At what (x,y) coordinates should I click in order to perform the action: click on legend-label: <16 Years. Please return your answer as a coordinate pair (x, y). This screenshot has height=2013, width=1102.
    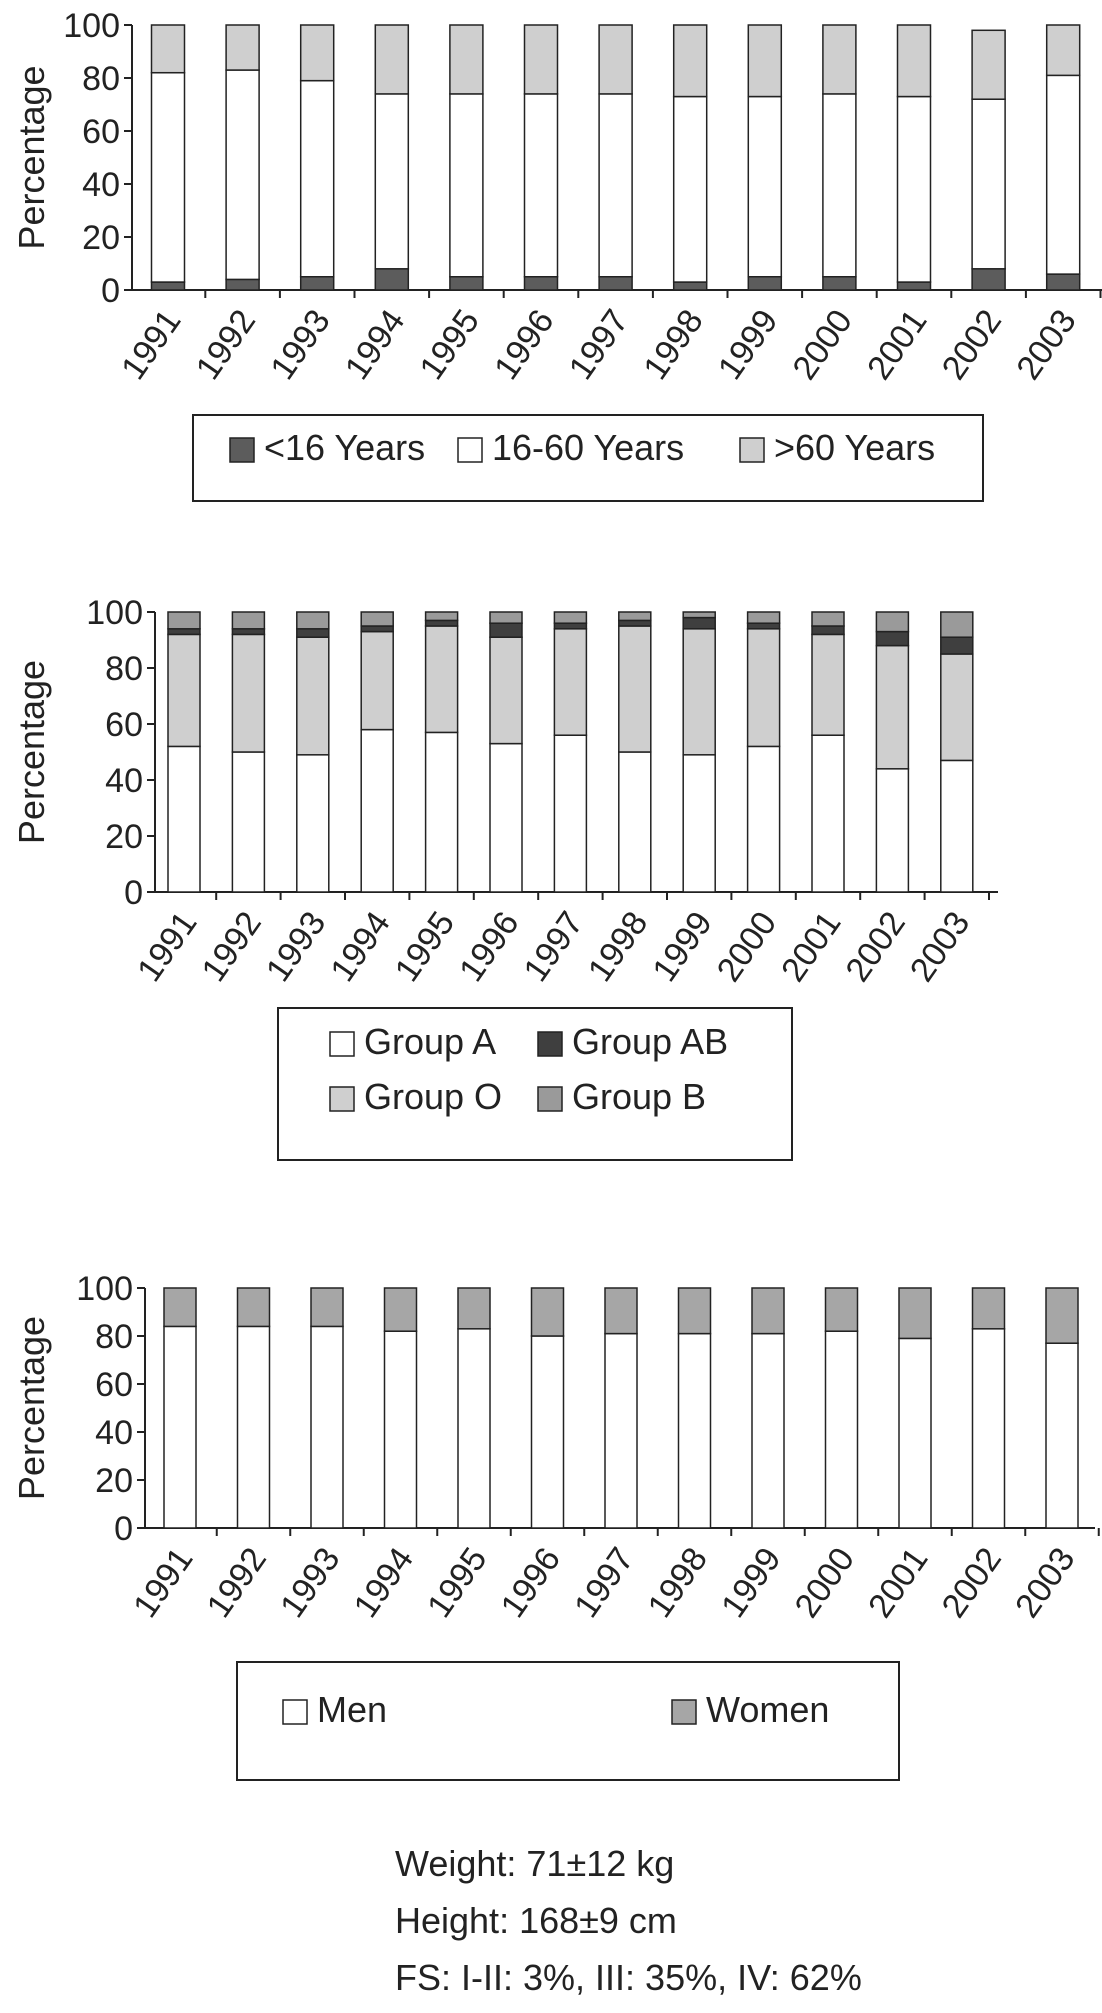
    Looking at the image, I should click on (344, 447).